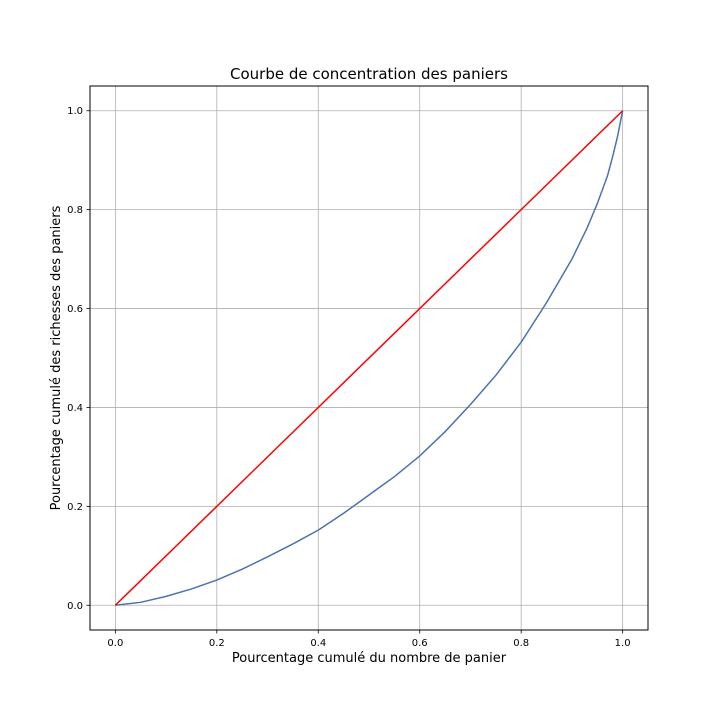 Image resolution: width=720 pixels, height=724 pixels. Describe the element at coordinates (75, 507) in the screenshot. I see `y-tick-label: 0.2` at that location.